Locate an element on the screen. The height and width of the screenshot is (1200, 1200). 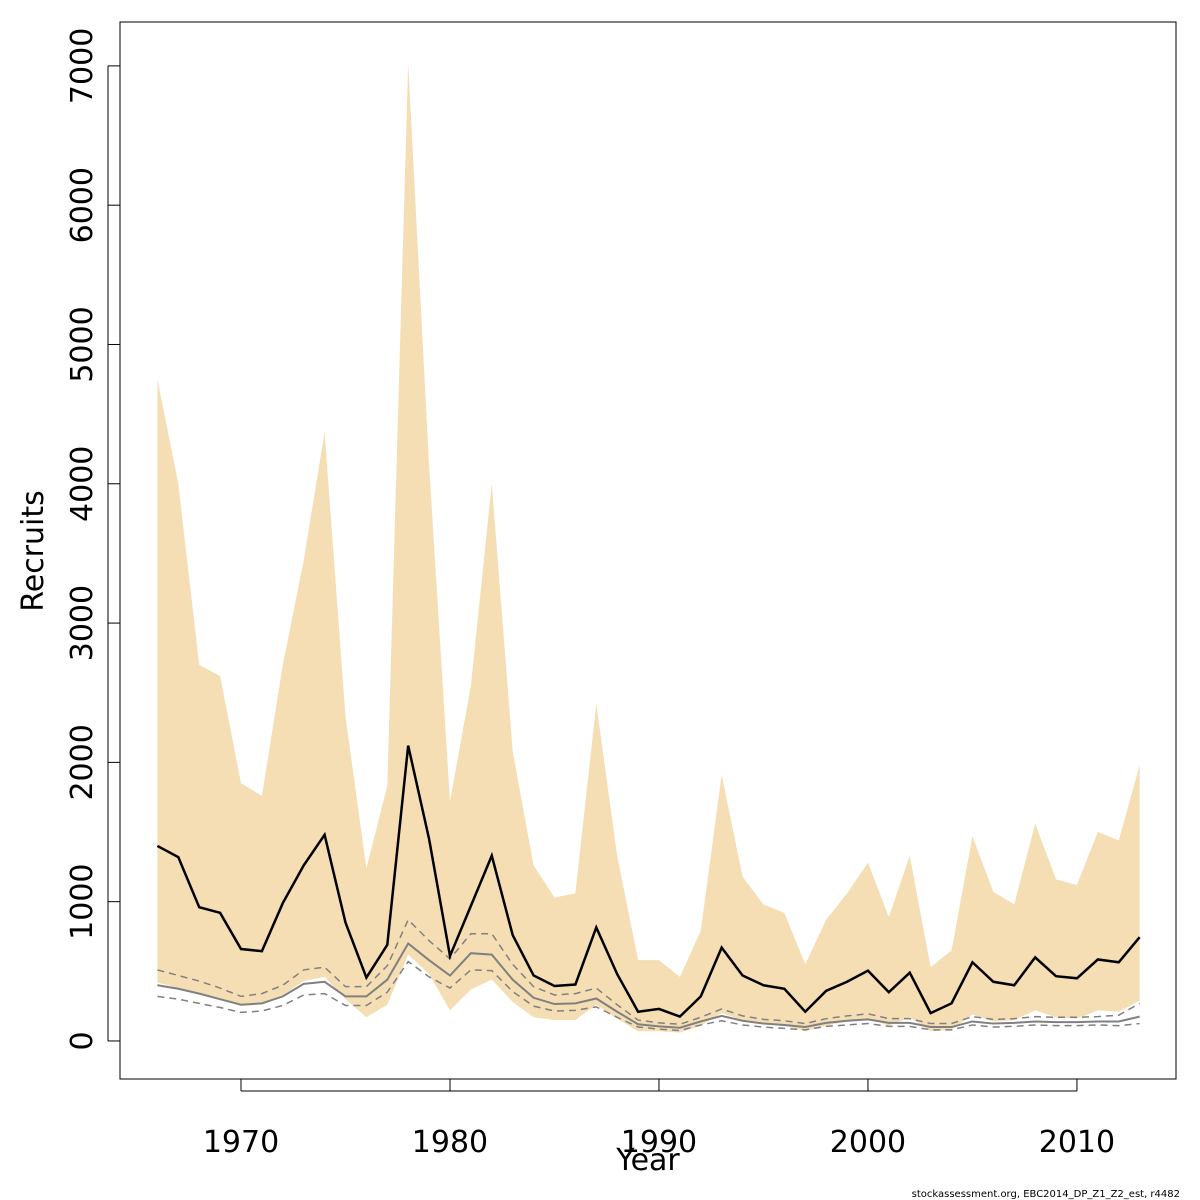
x-axis-label: Year is located at coordinates (647, 1160).